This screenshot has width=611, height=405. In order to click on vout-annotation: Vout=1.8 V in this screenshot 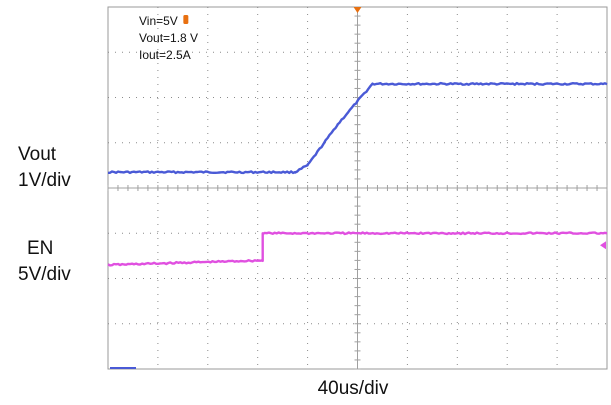, I will do `click(169, 38)`.